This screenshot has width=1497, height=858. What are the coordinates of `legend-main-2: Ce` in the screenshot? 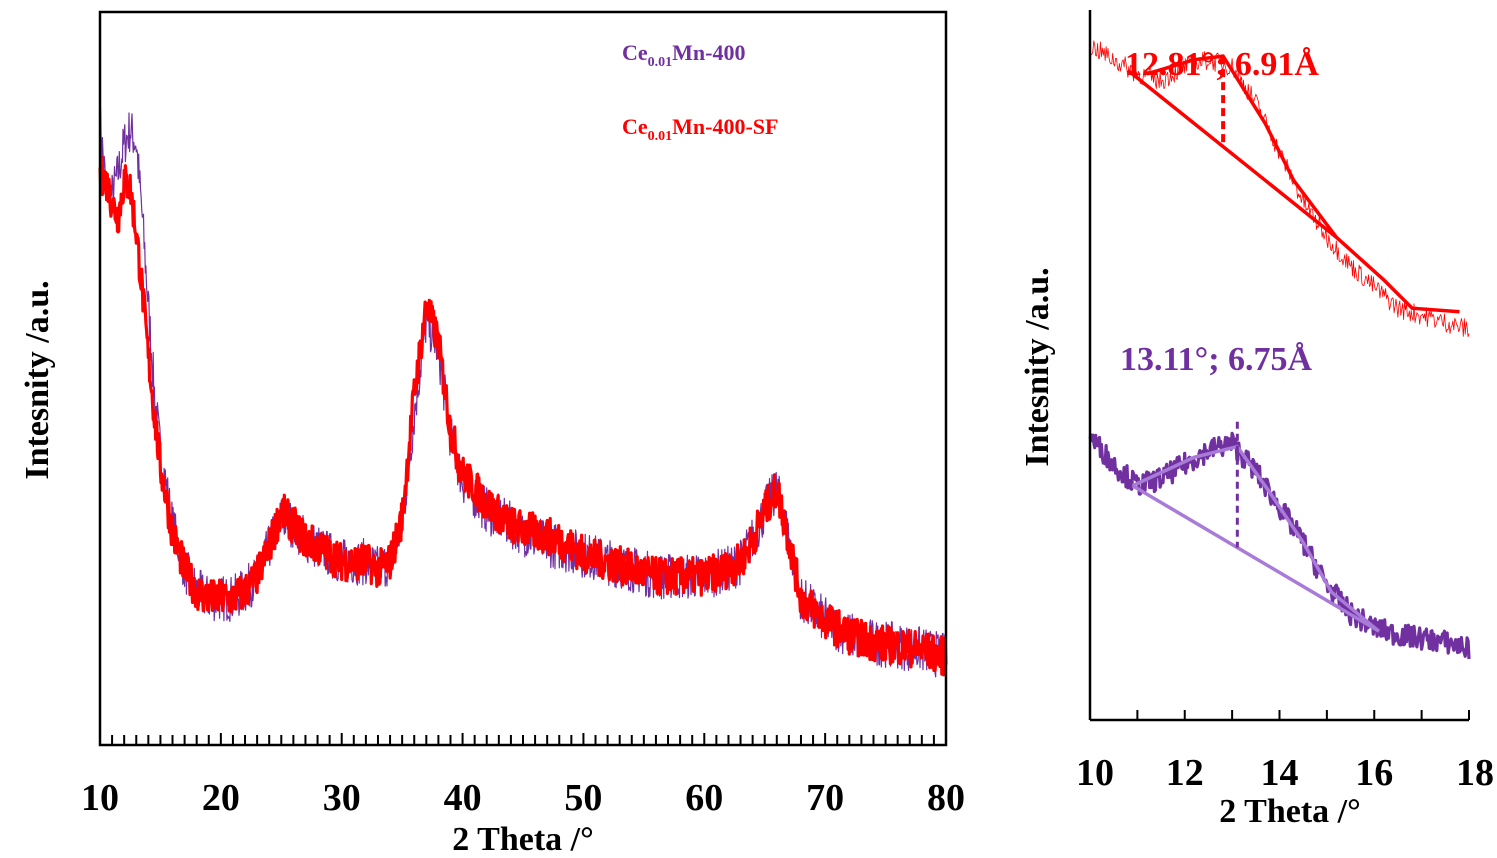 It's located at (635, 126).